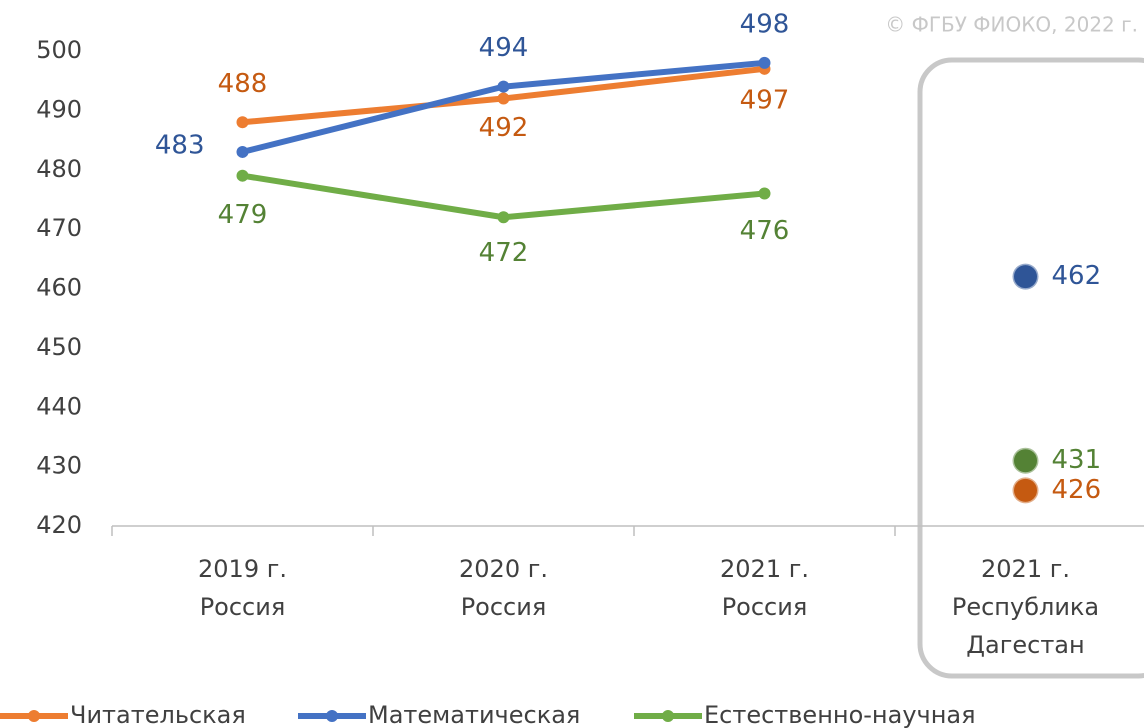 Image resolution: width=1144 pixels, height=728 pixels. Describe the element at coordinates (1077, 460) in the screenshot. I see `data-label: 431` at that location.